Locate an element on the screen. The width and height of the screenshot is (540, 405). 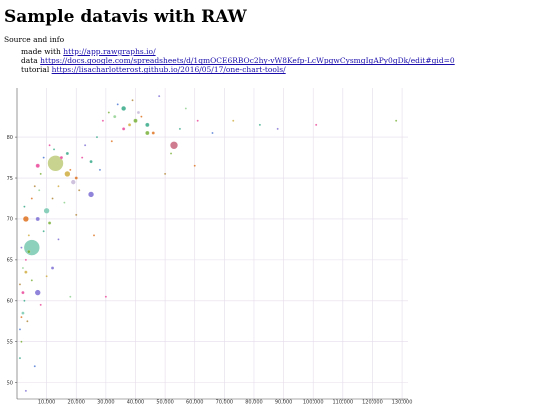
link-prefix: made with is located at coordinates (42, 51).